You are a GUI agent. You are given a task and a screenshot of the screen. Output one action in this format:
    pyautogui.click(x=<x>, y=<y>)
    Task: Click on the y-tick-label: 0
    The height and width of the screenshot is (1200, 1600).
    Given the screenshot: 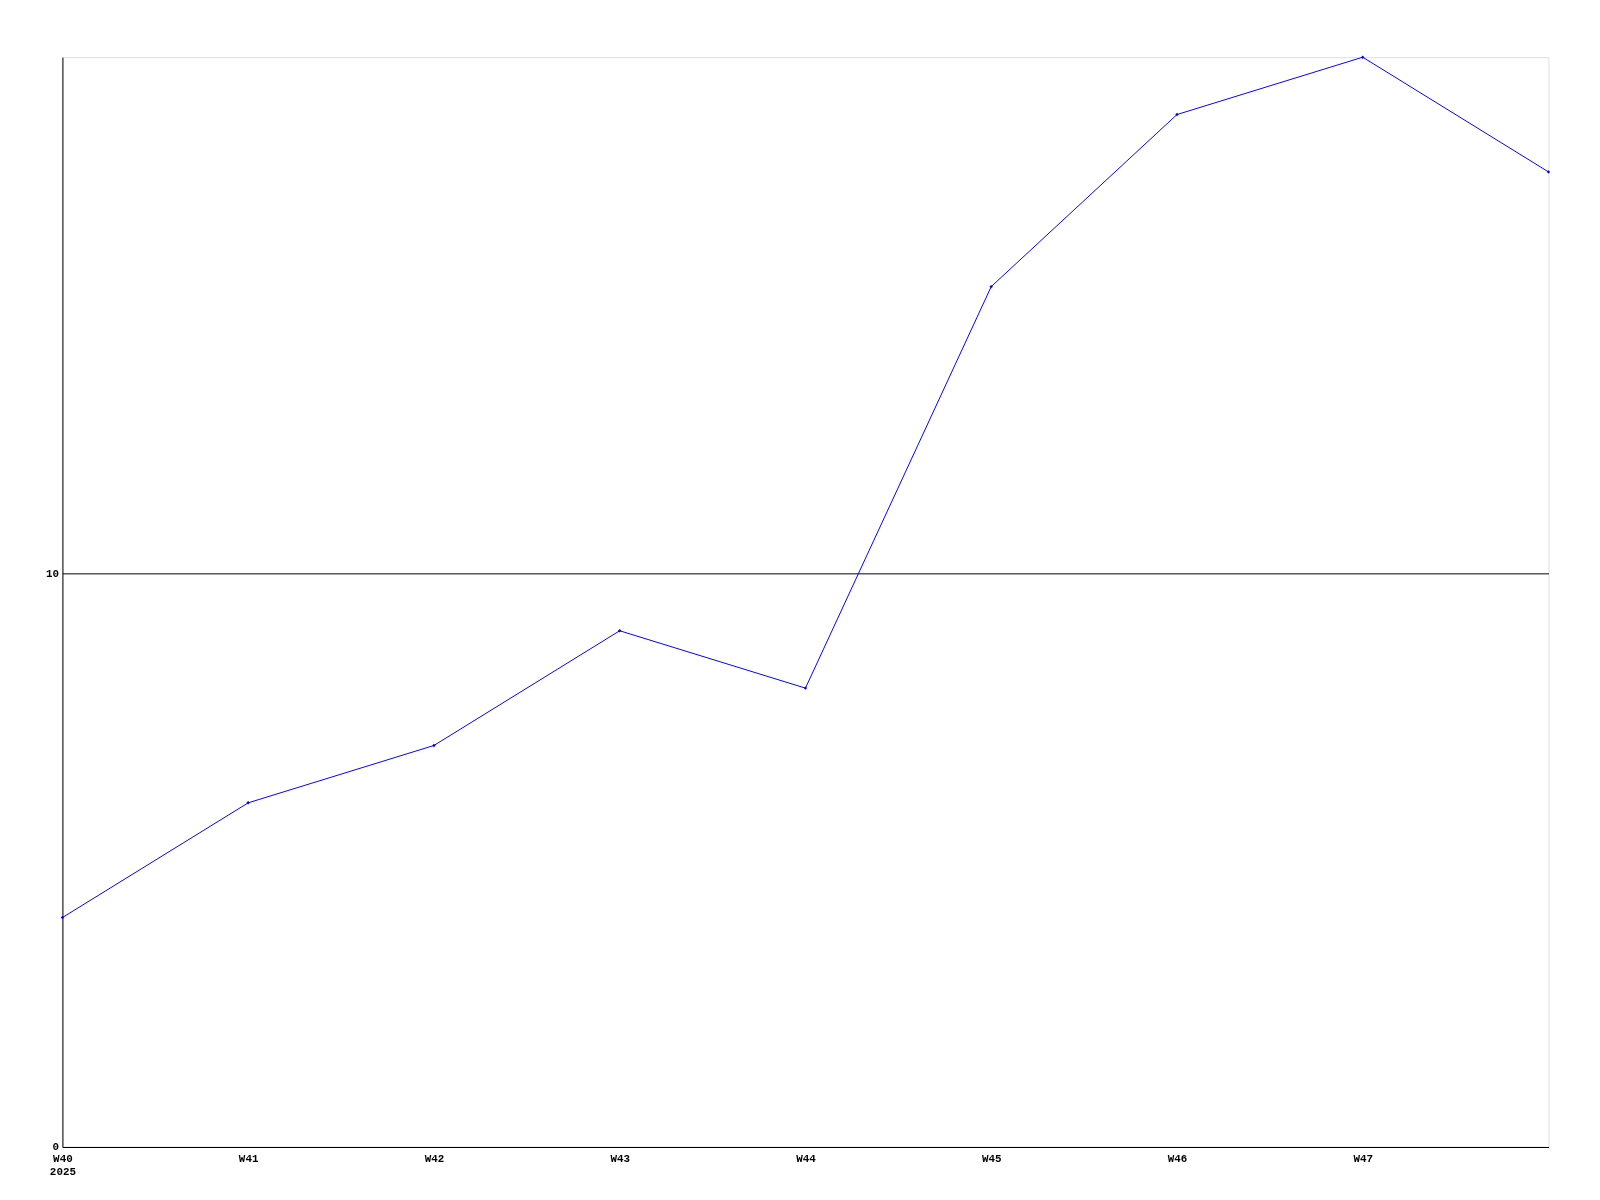 What is the action you would take?
    pyautogui.click(x=55, y=1147)
    